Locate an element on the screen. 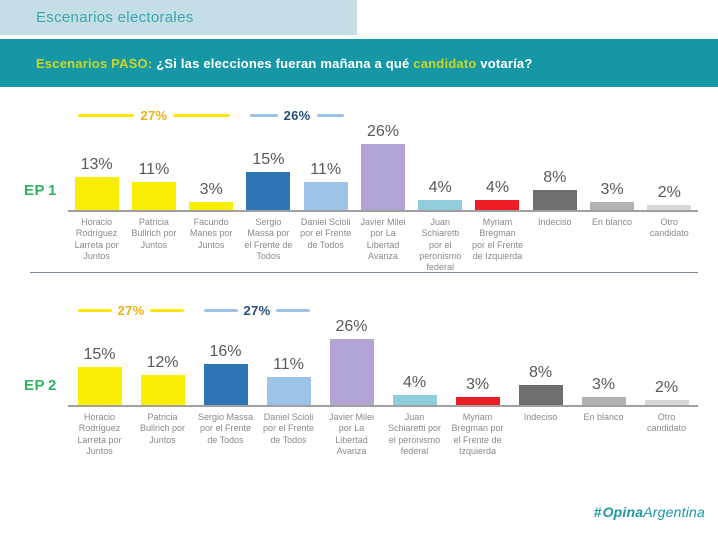  bar-column: 12% is located at coordinates (162, 379).